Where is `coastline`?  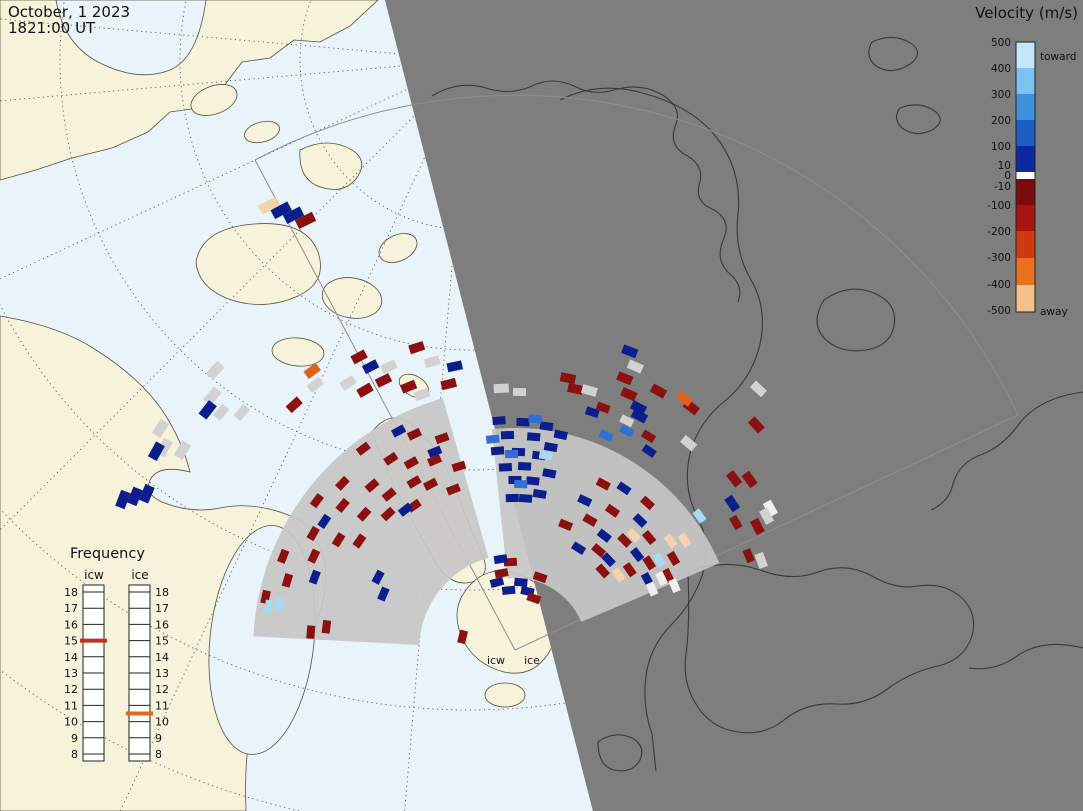 coastline is located at coordinates (1025, 656).